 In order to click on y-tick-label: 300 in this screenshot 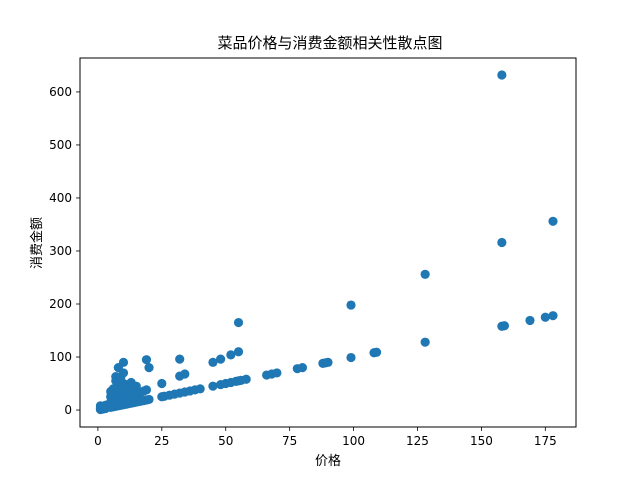, I will do `click(60, 251)`.